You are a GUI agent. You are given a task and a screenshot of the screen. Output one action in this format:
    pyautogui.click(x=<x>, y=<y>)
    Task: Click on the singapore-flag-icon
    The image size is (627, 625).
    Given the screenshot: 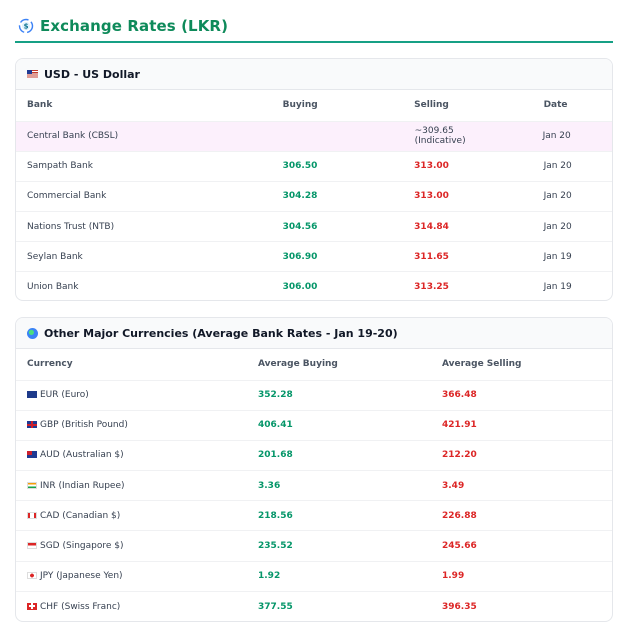 What is the action you would take?
    pyautogui.click(x=32, y=546)
    